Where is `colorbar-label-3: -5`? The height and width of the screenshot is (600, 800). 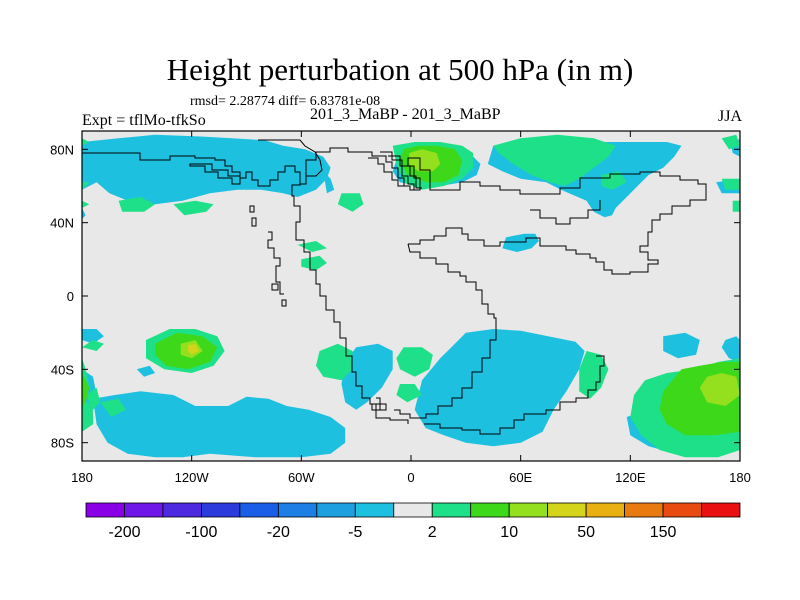 colorbar-label-3: -5 is located at coordinates (355, 532).